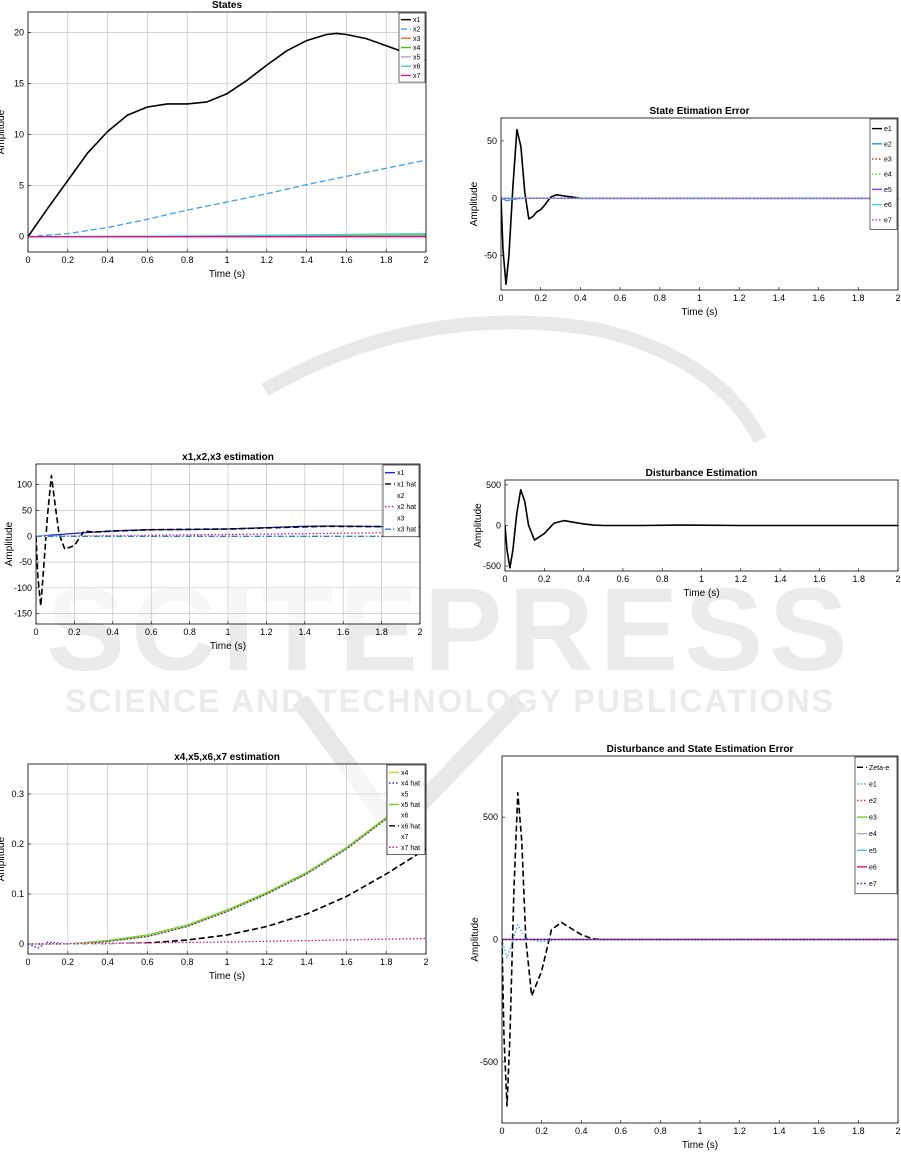 This screenshot has width=901, height=1168. Describe the element at coordinates (228, 457) in the screenshot. I see `chart-title: x1,x2,x3 estimation` at that location.